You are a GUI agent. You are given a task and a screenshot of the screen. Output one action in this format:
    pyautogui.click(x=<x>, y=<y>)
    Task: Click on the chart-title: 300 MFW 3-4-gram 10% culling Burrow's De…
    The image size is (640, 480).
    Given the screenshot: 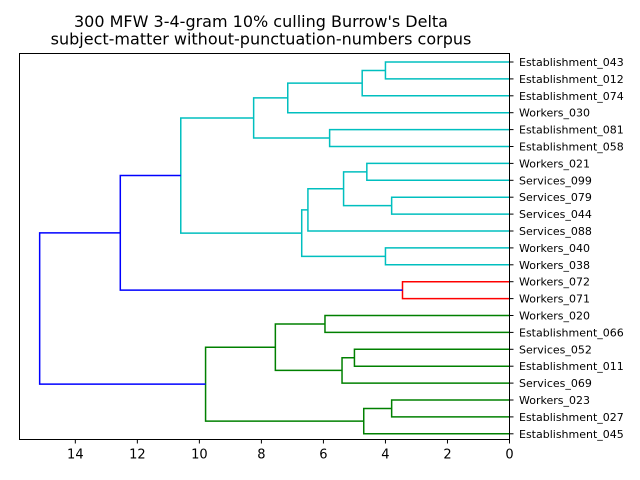 What is the action you would take?
    pyautogui.click(x=261, y=30)
    